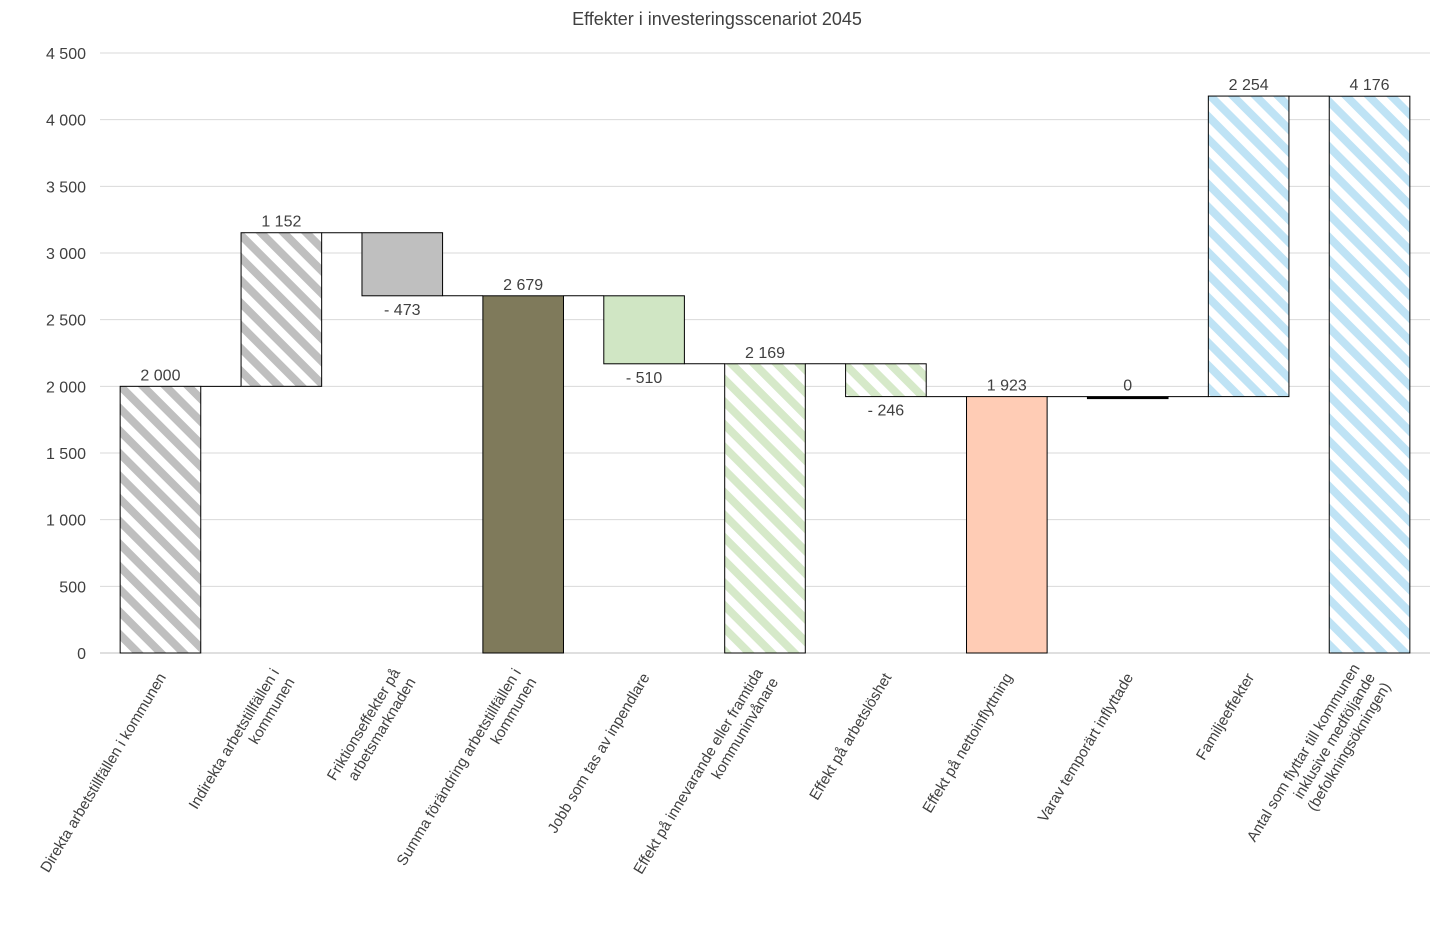  Describe the element at coordinates (66, 187) in the screenshot. I see `y-tick-label: 3 500` at that location.